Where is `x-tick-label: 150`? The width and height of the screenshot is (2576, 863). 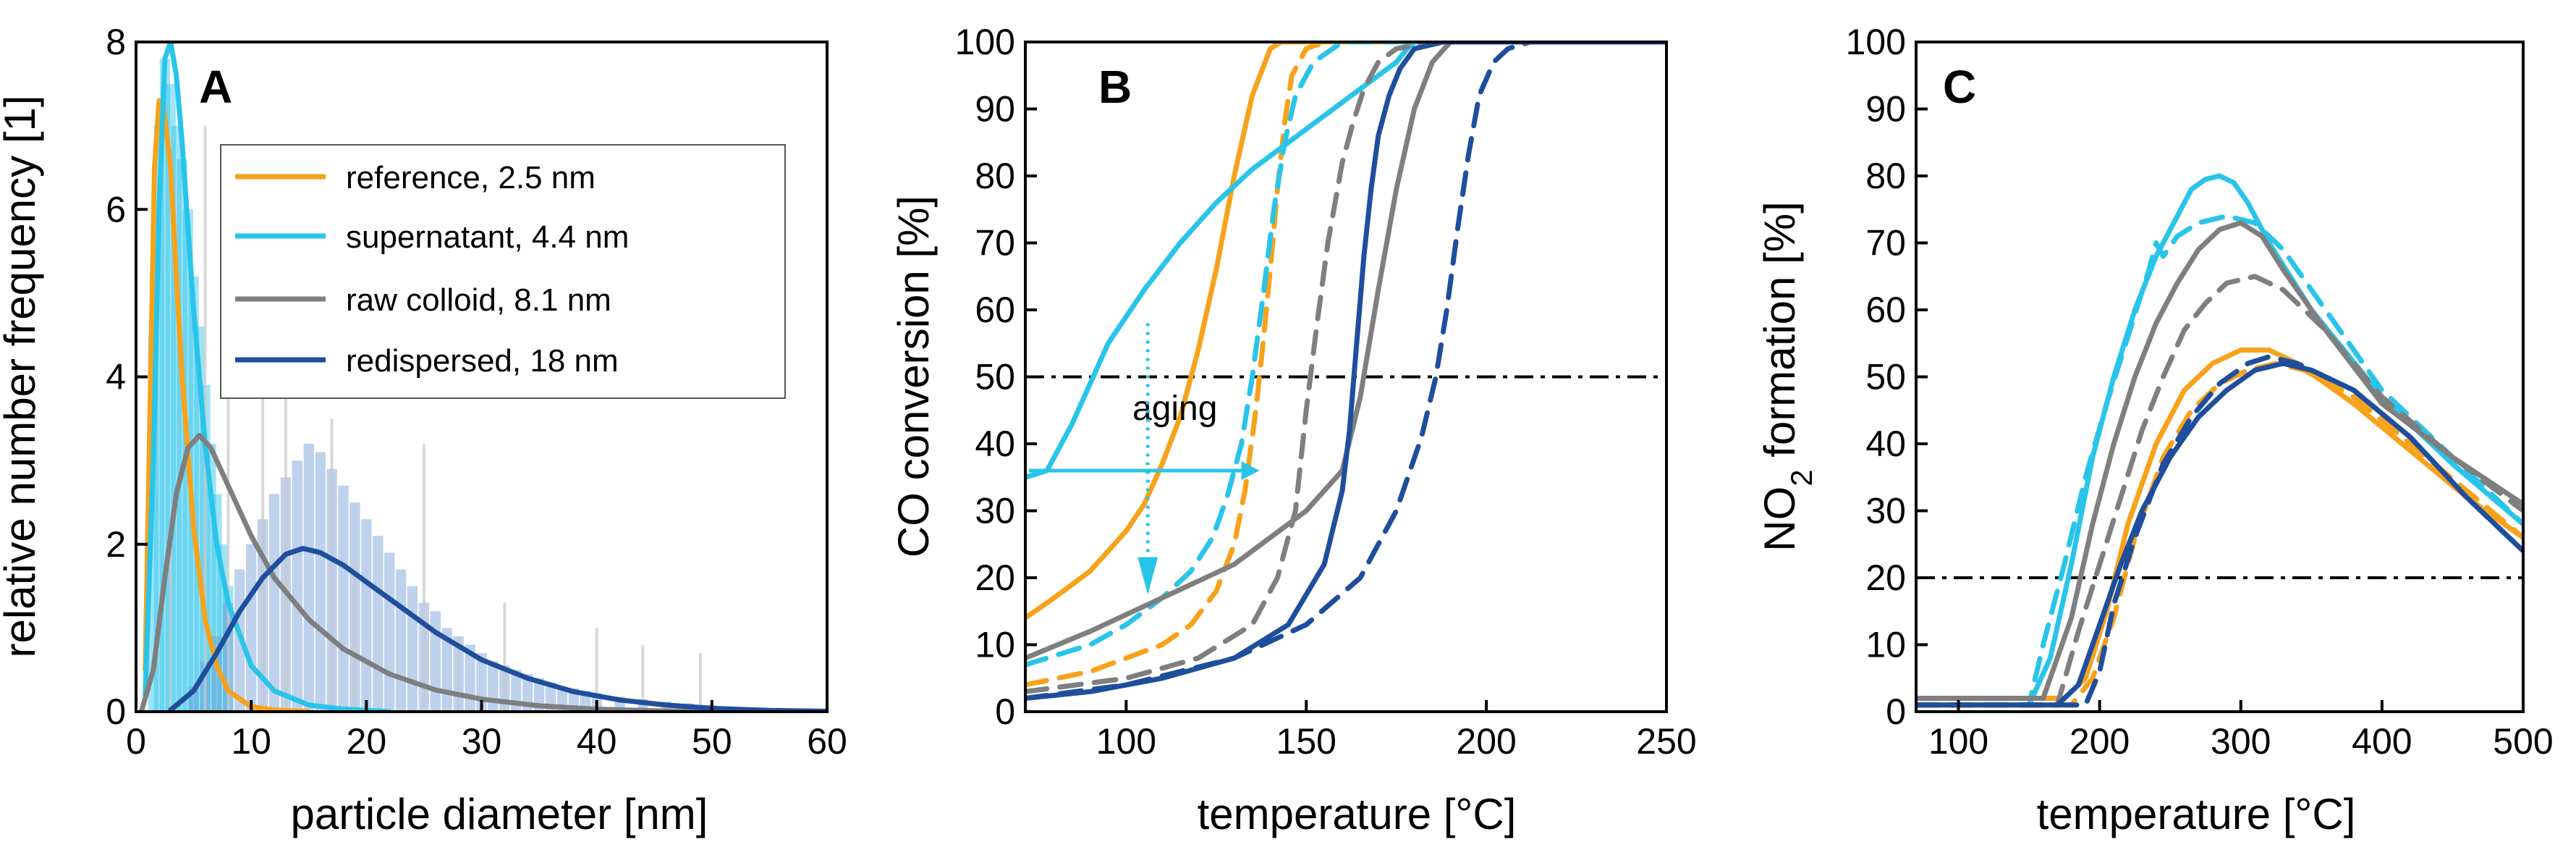
x-tick-label: 150 is located at coordinates (1306, 742).